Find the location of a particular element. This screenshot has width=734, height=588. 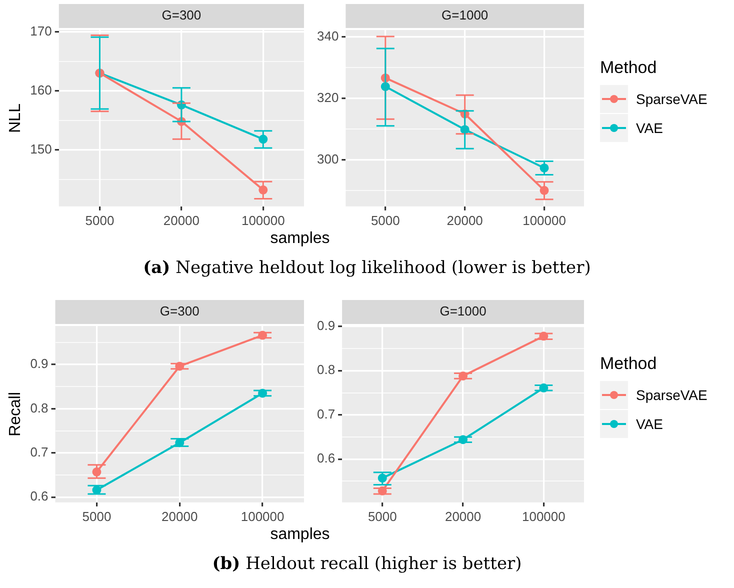

y-tick-label: 300 is located at coordinates (327, 158).